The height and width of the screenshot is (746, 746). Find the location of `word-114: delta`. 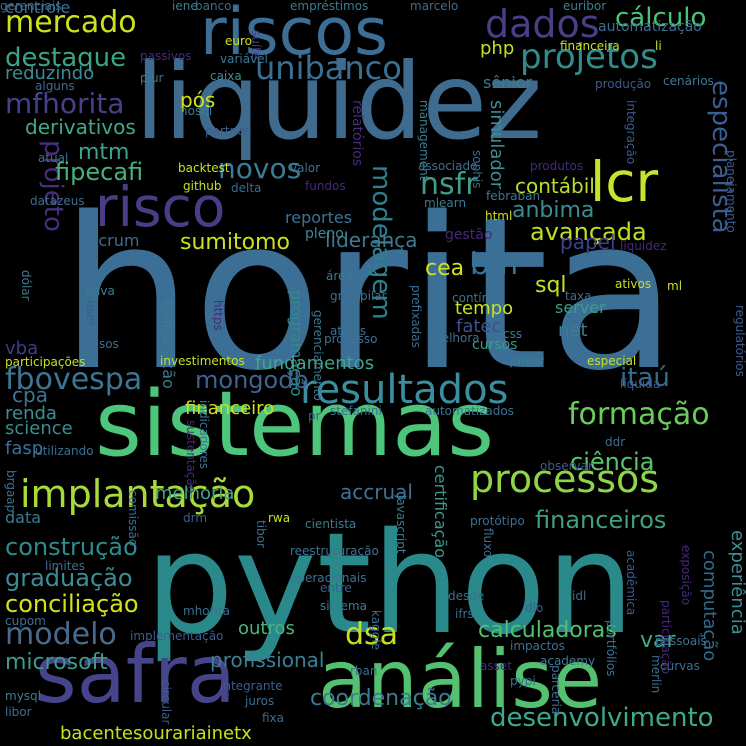

word-114: delta is located at coordinates (246, 188).